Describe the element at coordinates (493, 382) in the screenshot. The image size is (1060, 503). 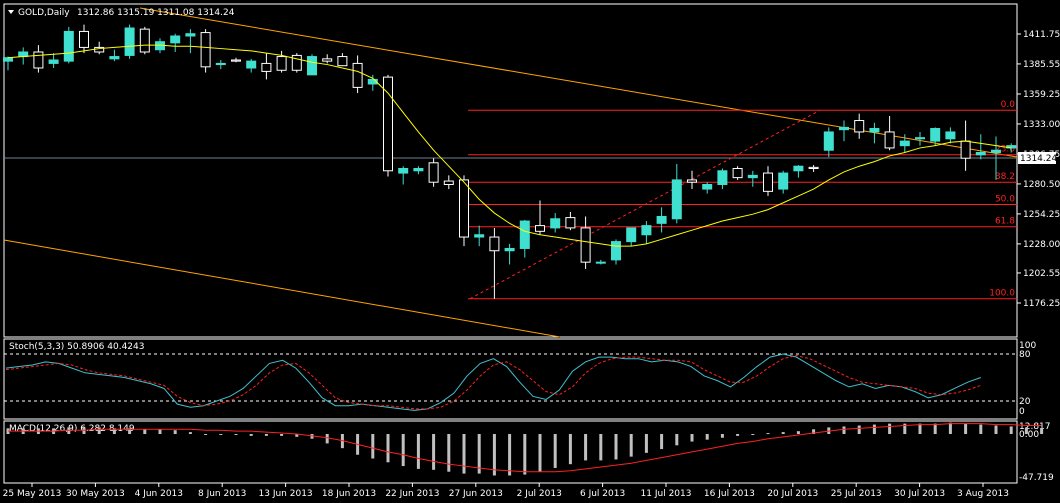
I see `stoch-main-line` at that location.